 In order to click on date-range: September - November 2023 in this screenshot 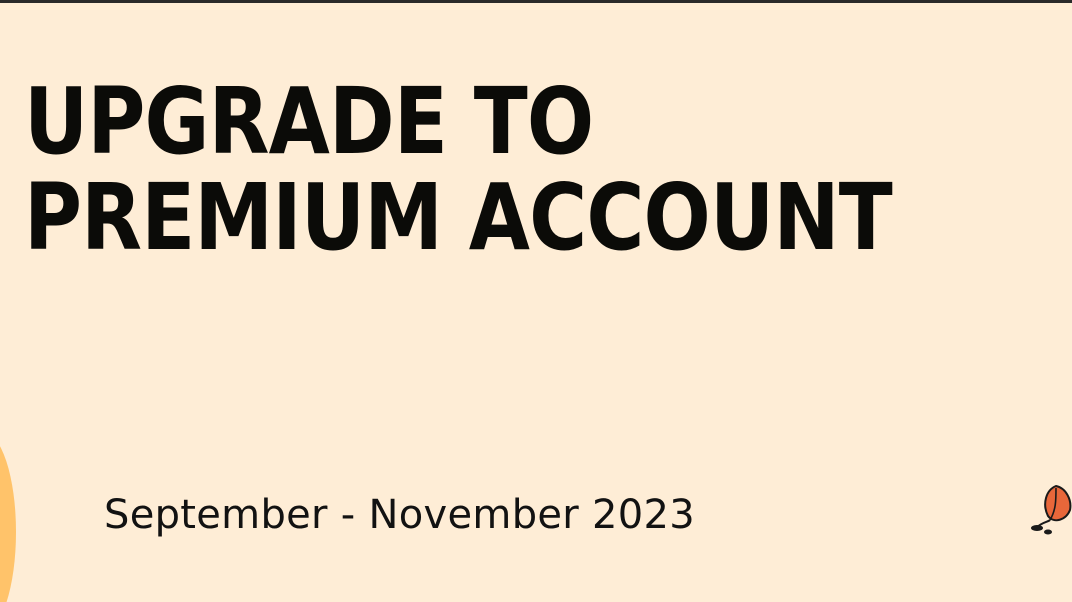, I will do `click(400, 515)`.